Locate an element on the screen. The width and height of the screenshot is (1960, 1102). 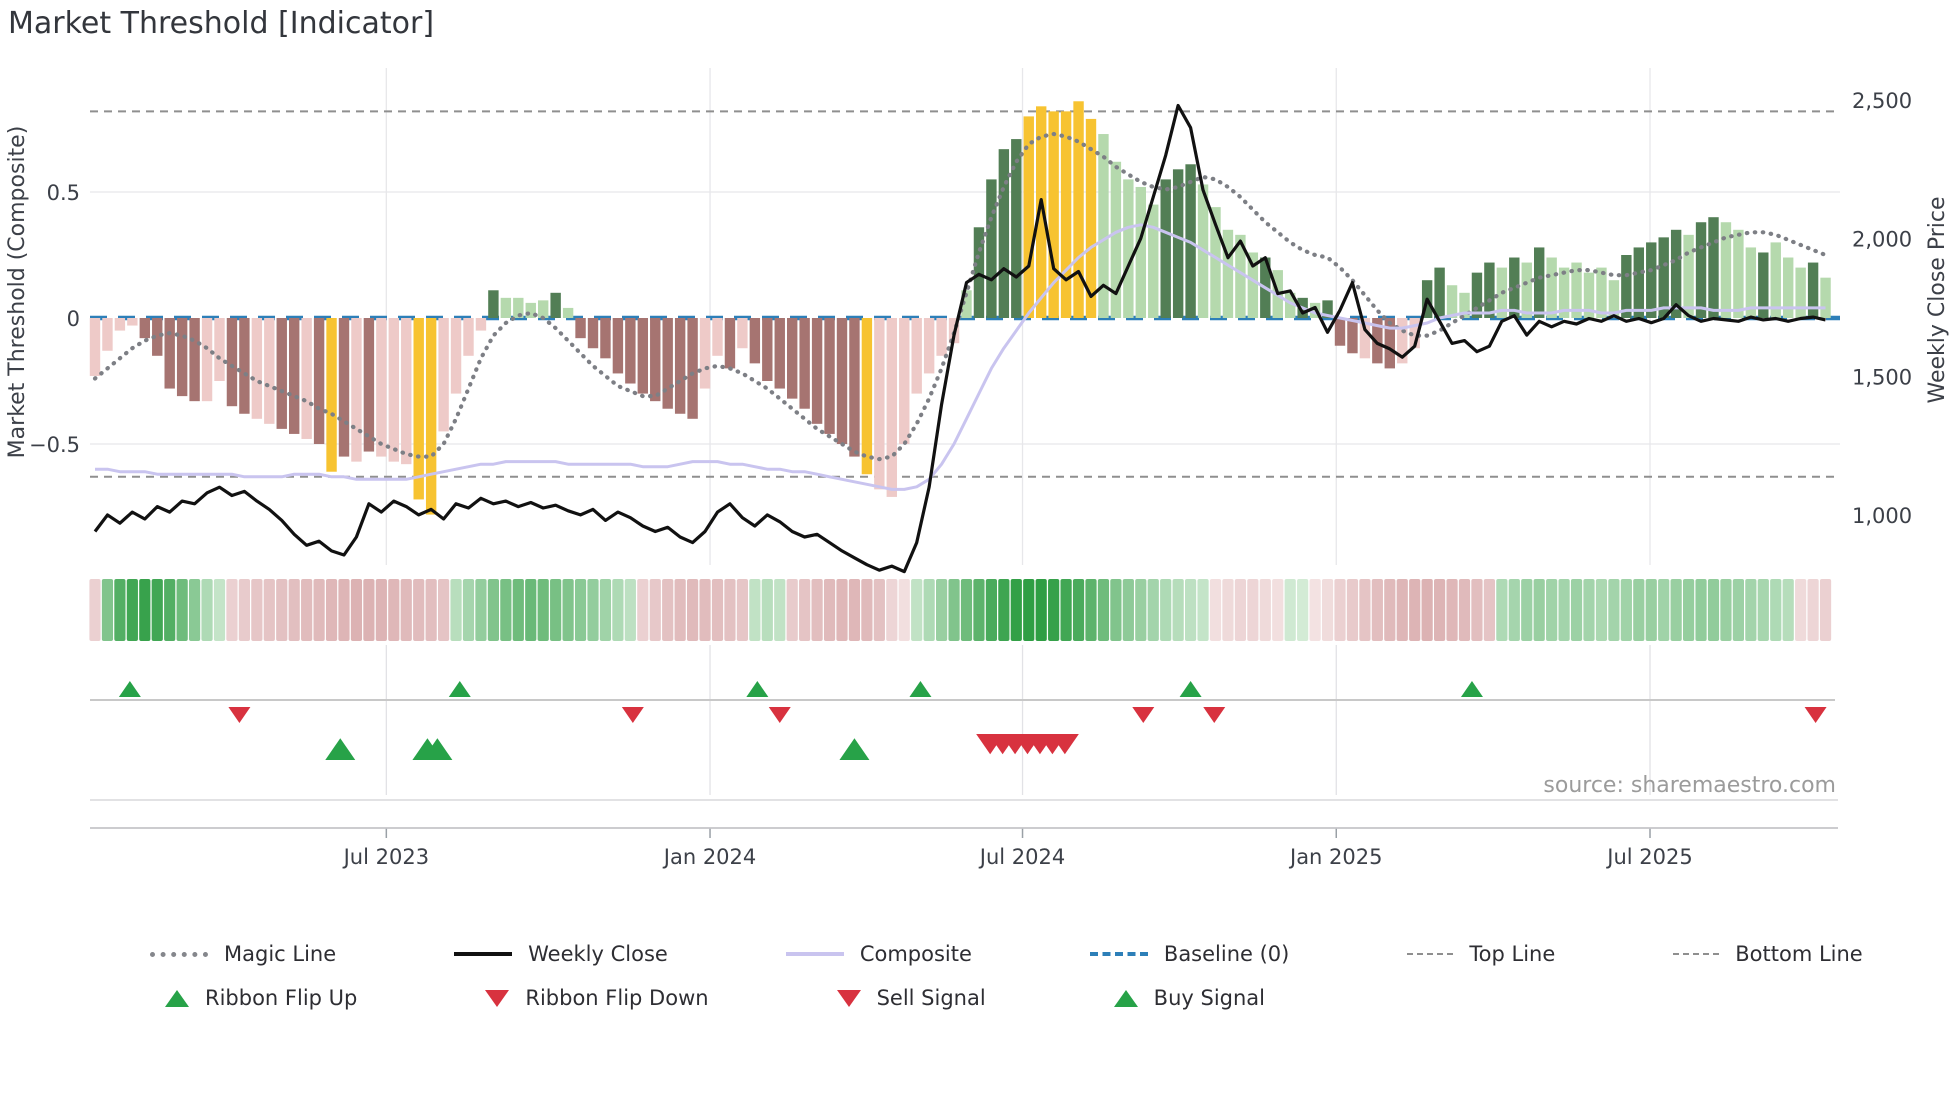
ribbon-flip-up-marker is located at coordinates (1471, 689).